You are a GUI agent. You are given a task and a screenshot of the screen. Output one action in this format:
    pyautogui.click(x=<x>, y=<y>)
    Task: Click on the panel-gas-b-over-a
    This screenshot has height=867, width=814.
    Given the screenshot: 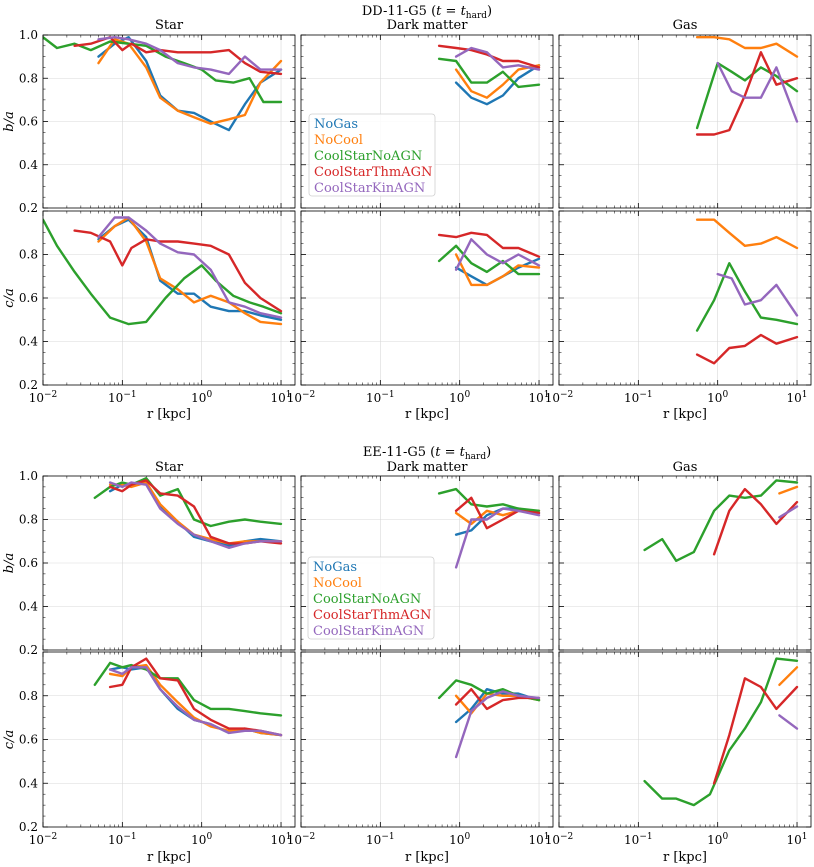 What is the action you would take?
    pyautogui.click(x=685, y=121)
    